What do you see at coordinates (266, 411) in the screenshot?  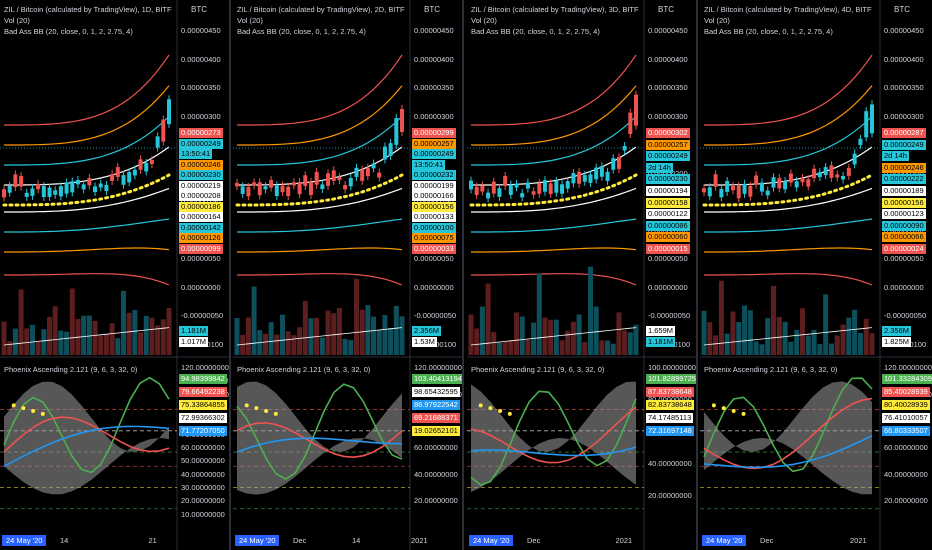 I see `osc-signal-dot` at bounding box center [266, 411].